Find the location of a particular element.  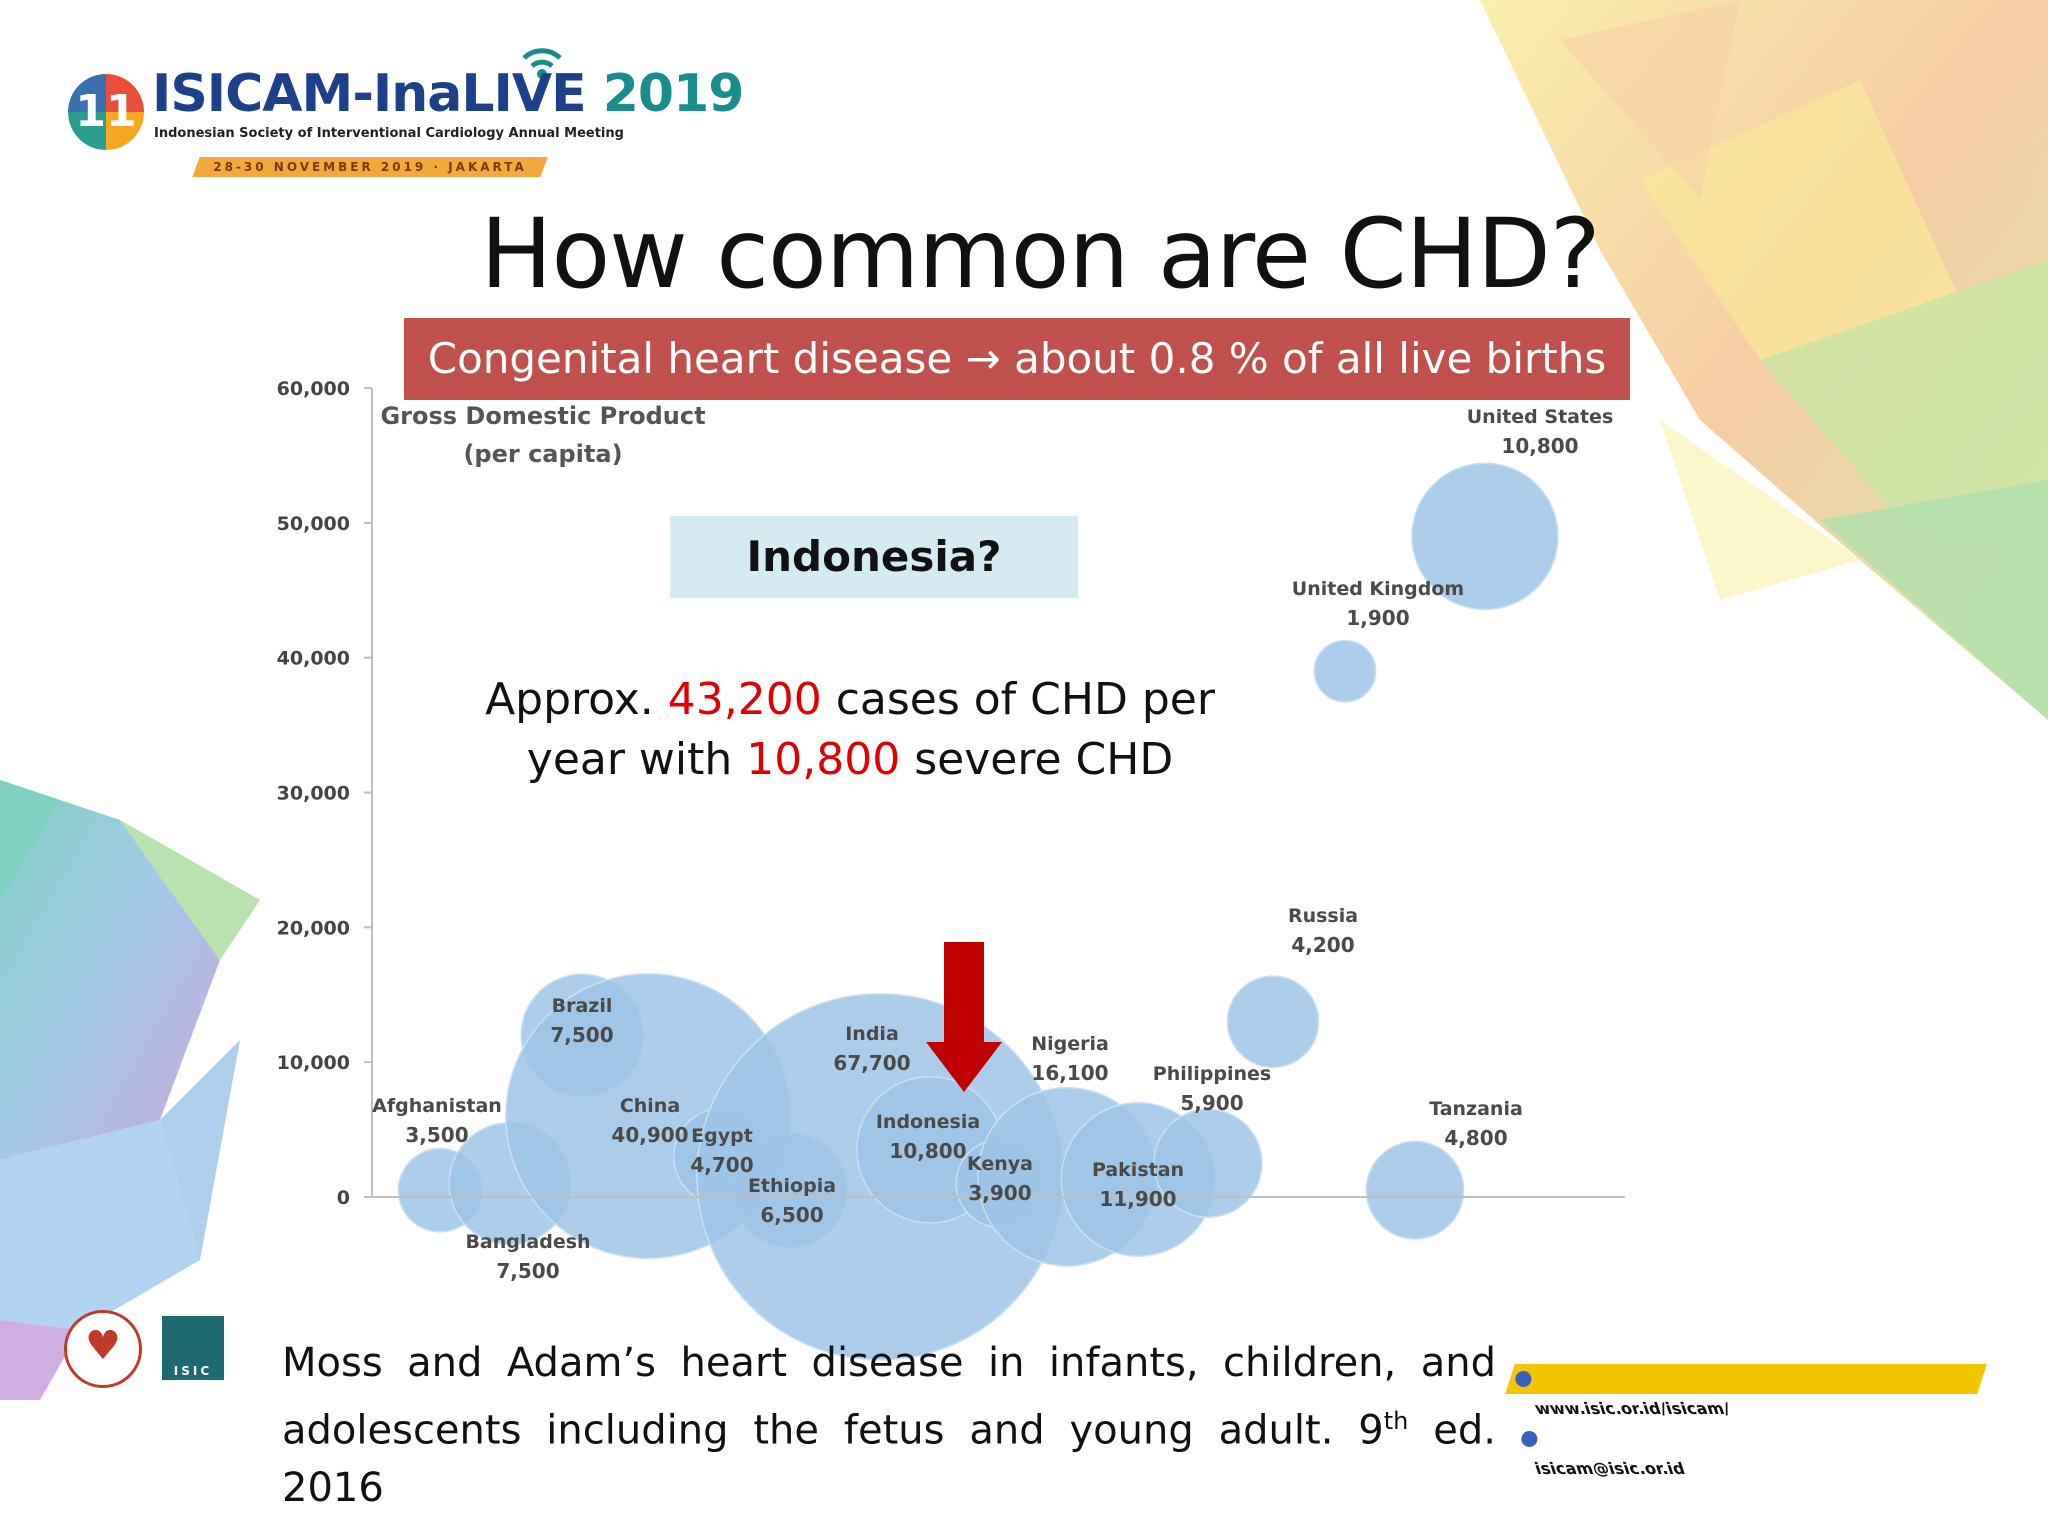

bubble-country-label: Russia is located at coordinates (1323, 916).